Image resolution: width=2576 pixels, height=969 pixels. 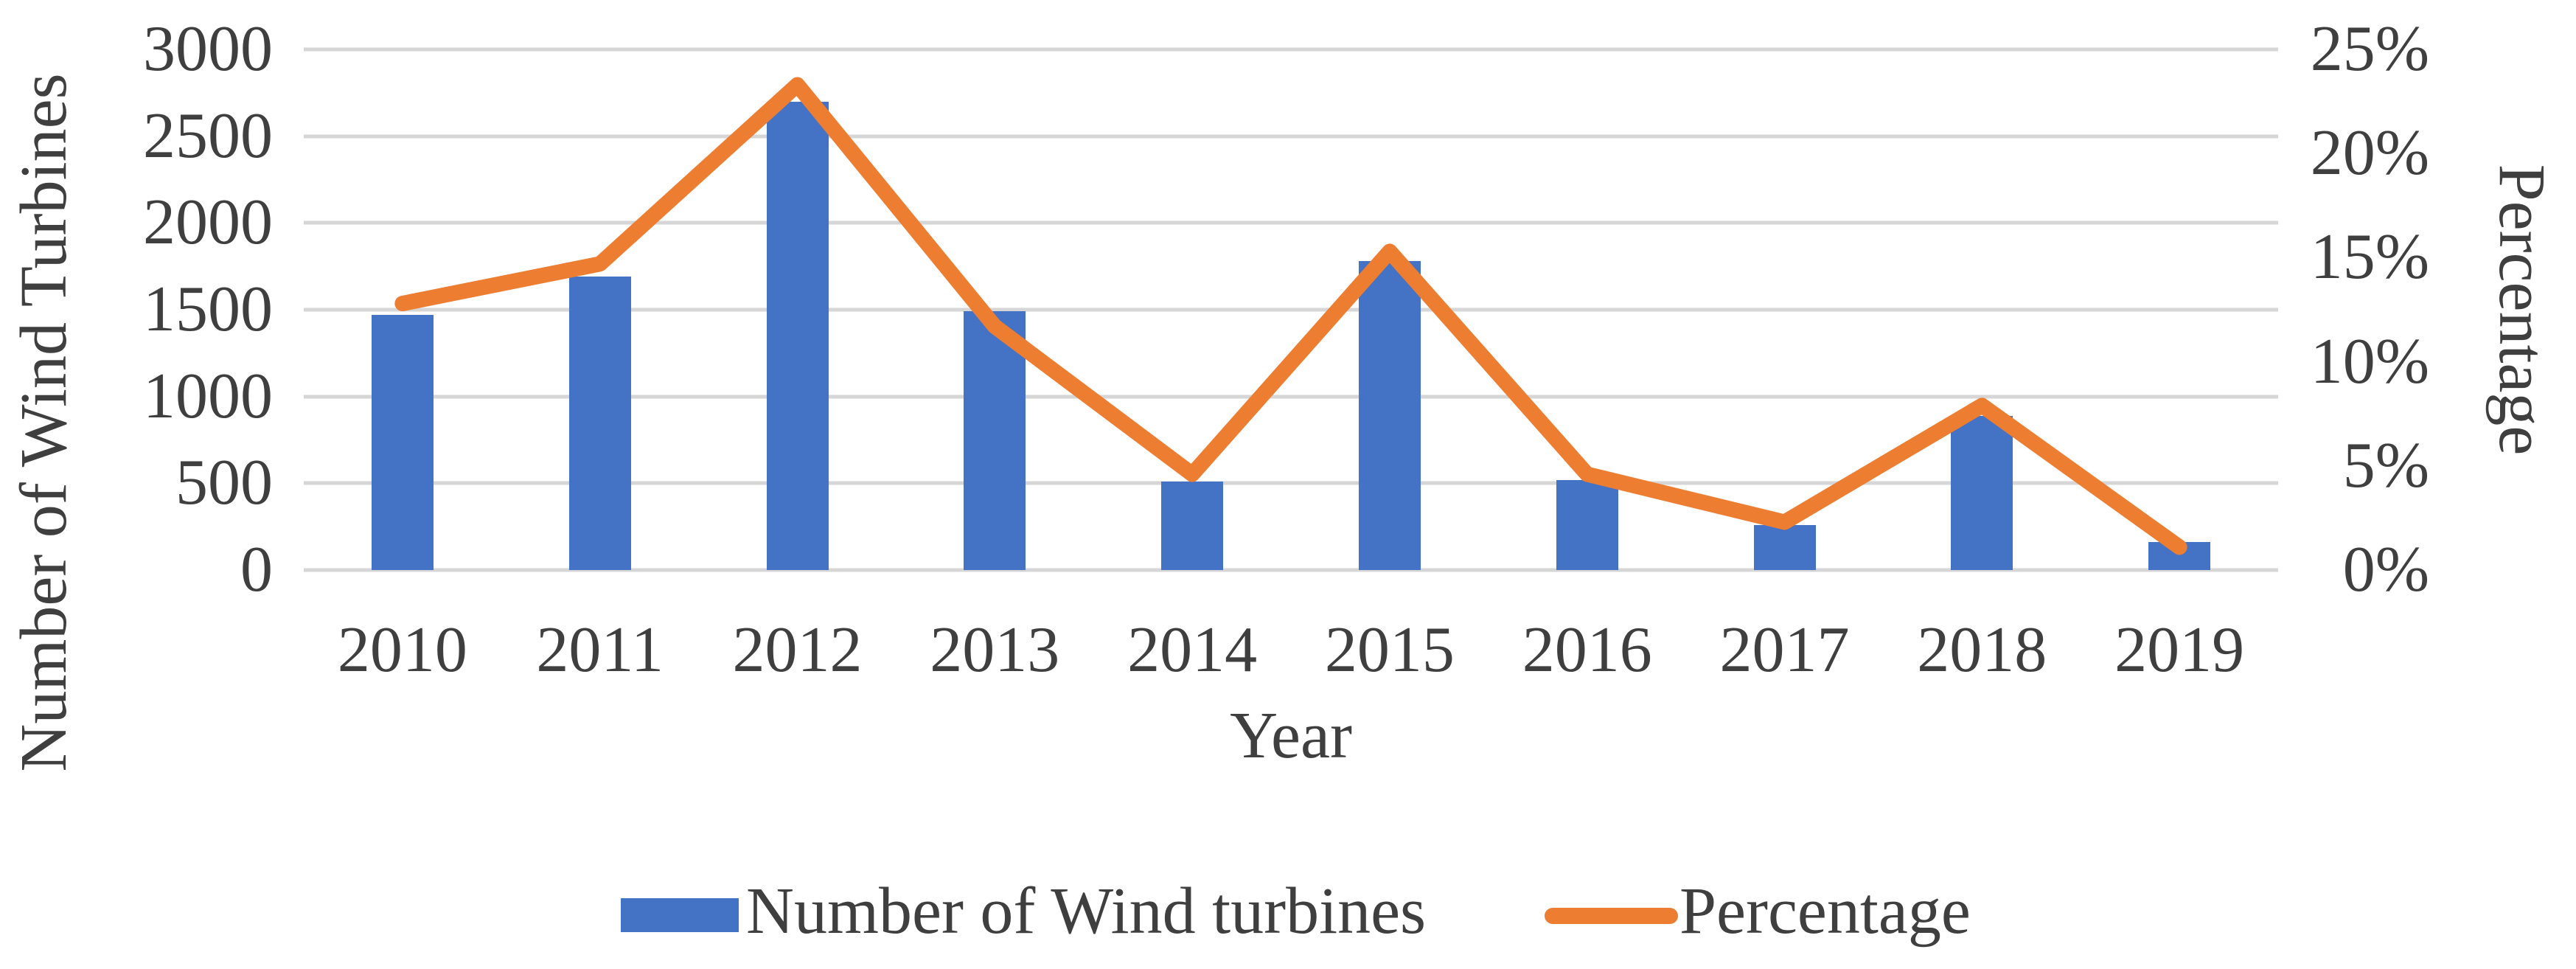 What do you see at coordinates (995, 440) in the screenshot?
I see `bar-2013` at bounding box center [995, 440].